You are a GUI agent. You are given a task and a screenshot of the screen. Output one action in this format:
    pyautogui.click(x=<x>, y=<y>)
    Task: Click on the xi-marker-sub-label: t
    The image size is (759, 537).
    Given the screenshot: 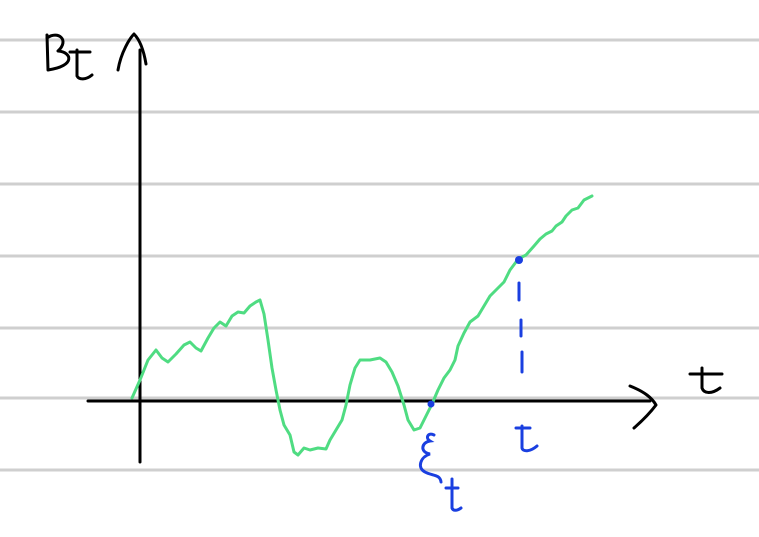 What is the action you would take?
    pyautogui.click(x=451, y=500)
    